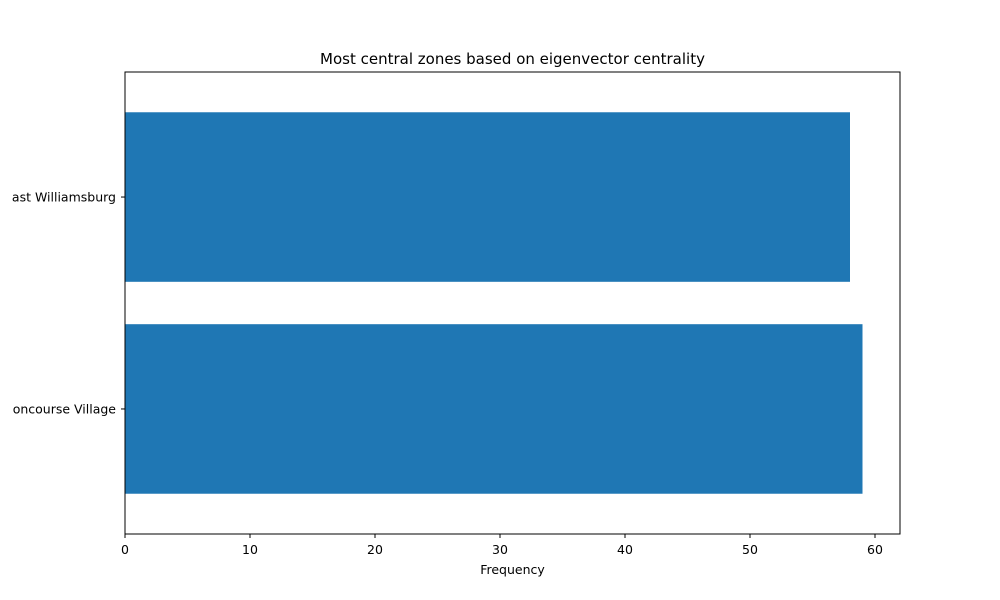 This screenshot has width=1000, height=600. What do you see at coordinates (65, 408) in the screenshot?
I see `y-tick-label: oncourse Village` at bounding box center [65, 408].